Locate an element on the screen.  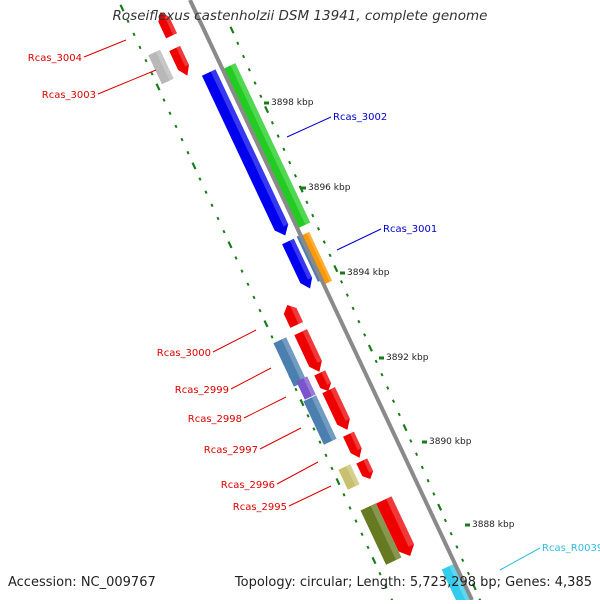
gene-rcas-3003-body is located at coordinates (161, 67).